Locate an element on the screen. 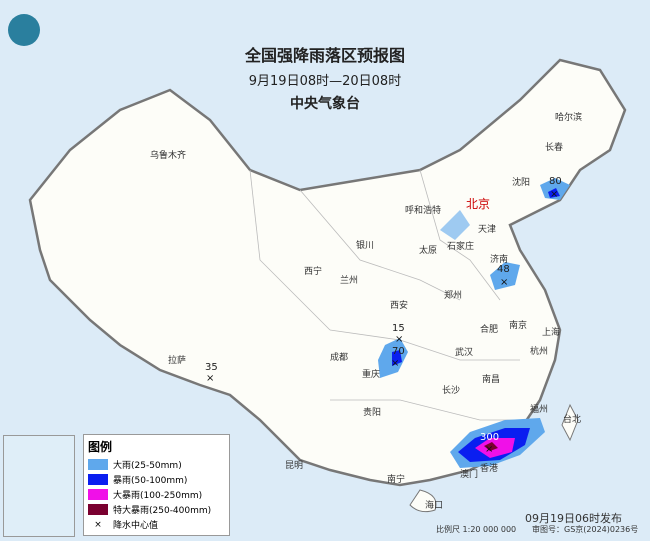  legend-item: × 降水中心值 is located at coordinates (158, 524).